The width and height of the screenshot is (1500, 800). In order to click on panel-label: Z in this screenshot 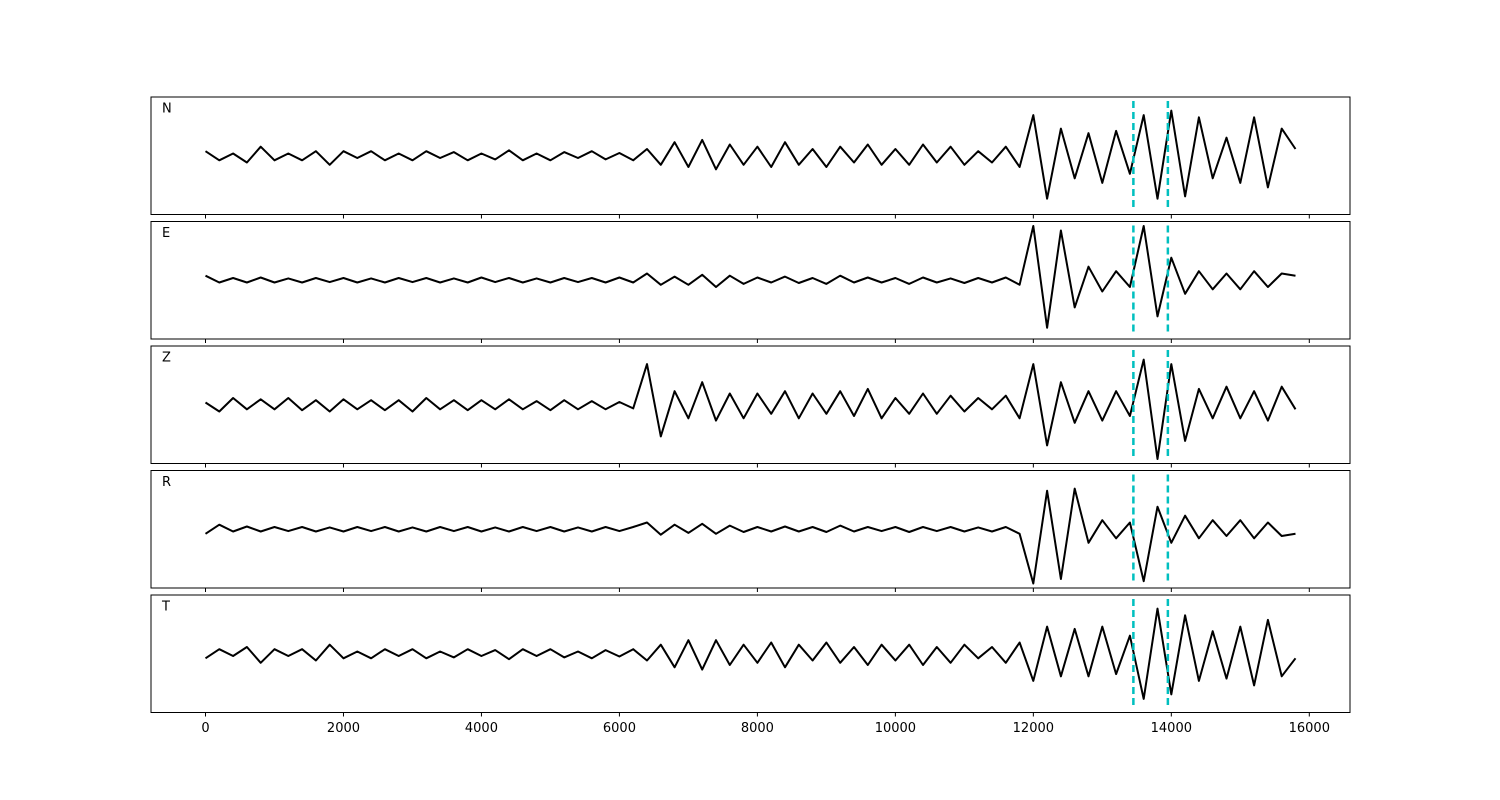, I will do `click(166, 358)`.